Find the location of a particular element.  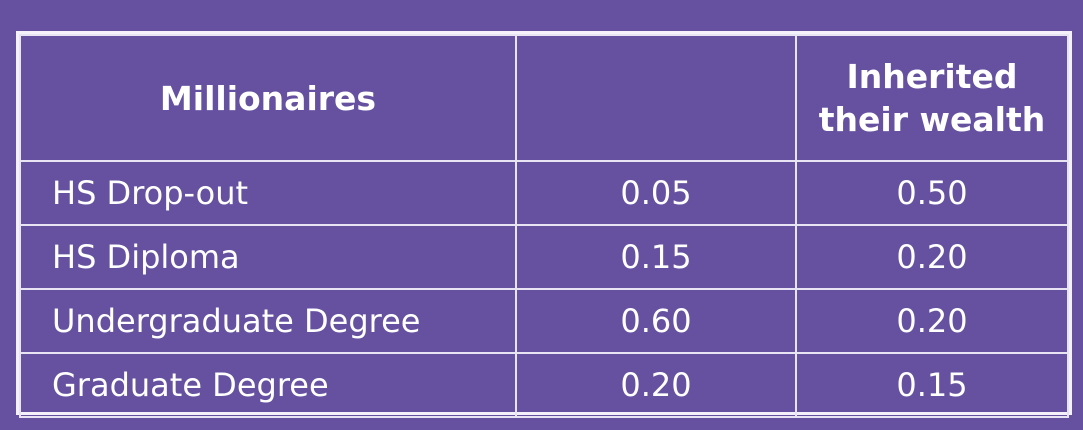

row-value-inherited: 0.15 is located at coordinates (932, 385).